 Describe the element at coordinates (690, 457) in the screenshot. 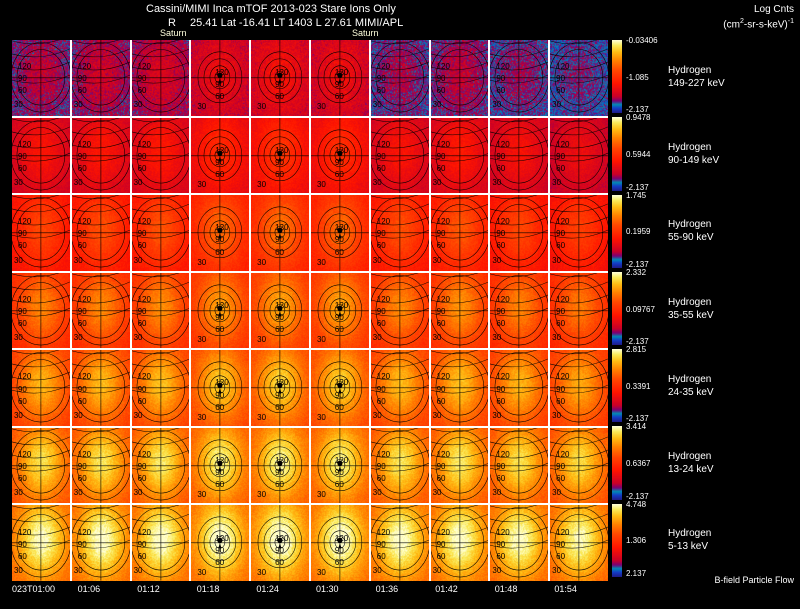

I see `channel-species-label: Hydrogen` at that location.